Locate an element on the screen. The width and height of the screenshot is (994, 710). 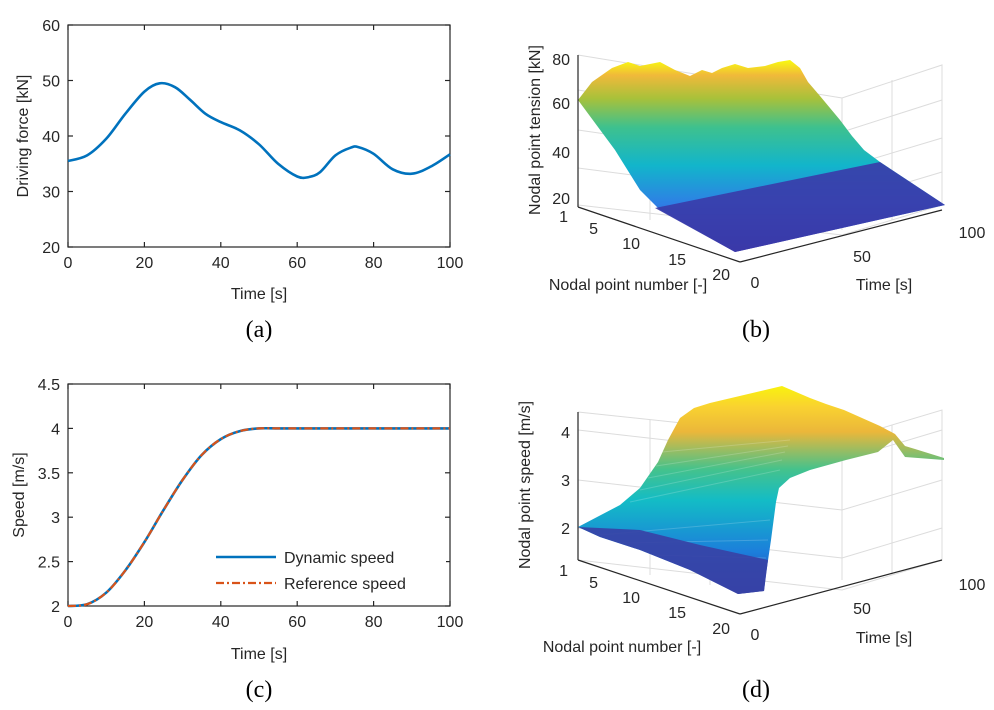
z-tick-label-b: 40 is located at coordinates (561, 153).